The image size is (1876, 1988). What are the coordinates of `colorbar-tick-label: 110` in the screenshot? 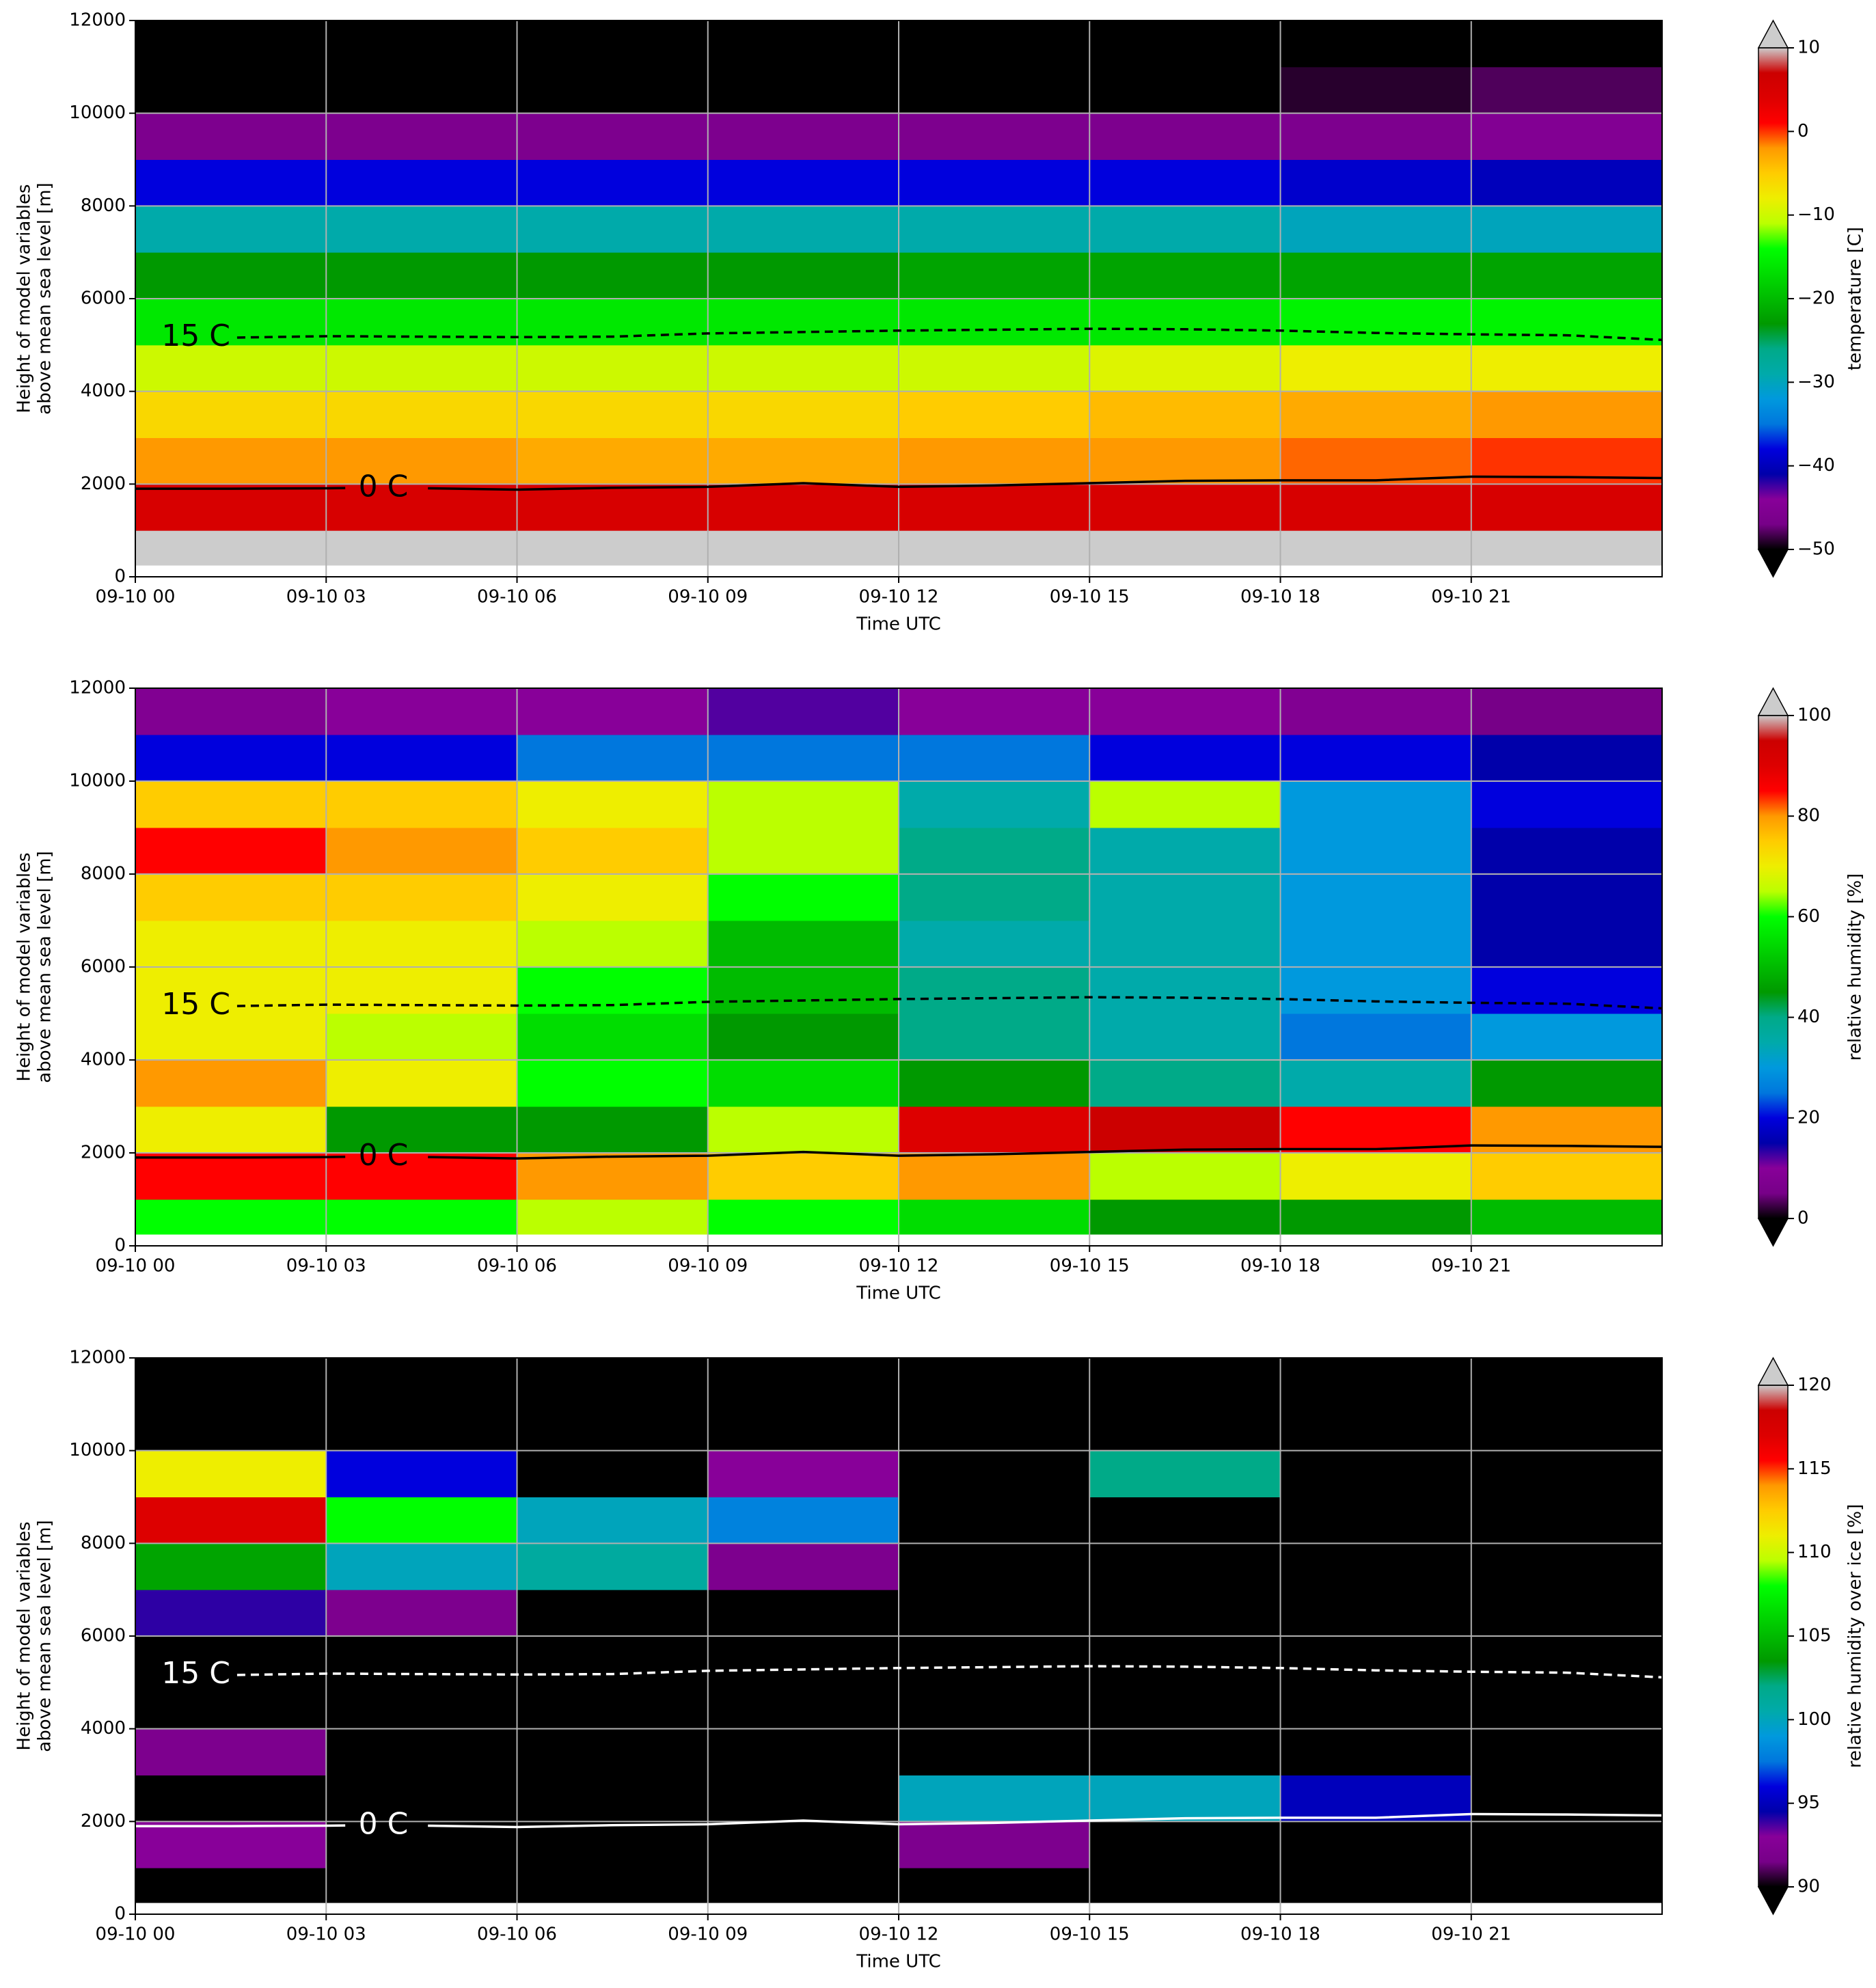 It's located at (1814, 1552).